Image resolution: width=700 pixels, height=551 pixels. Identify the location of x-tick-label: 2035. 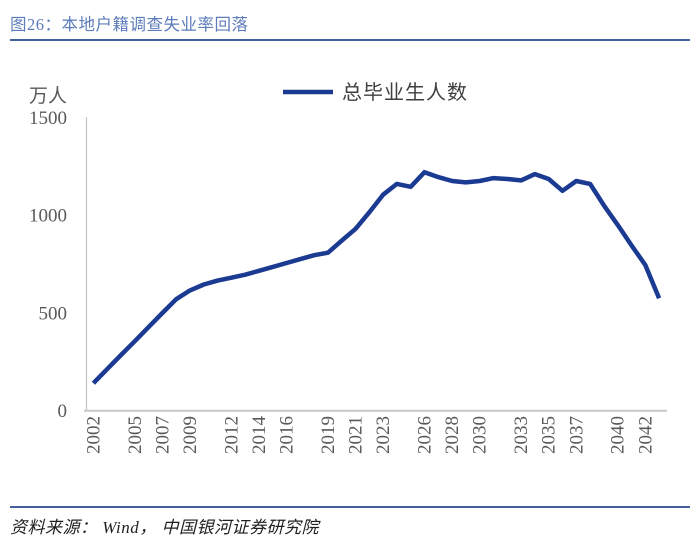
(549, 435).